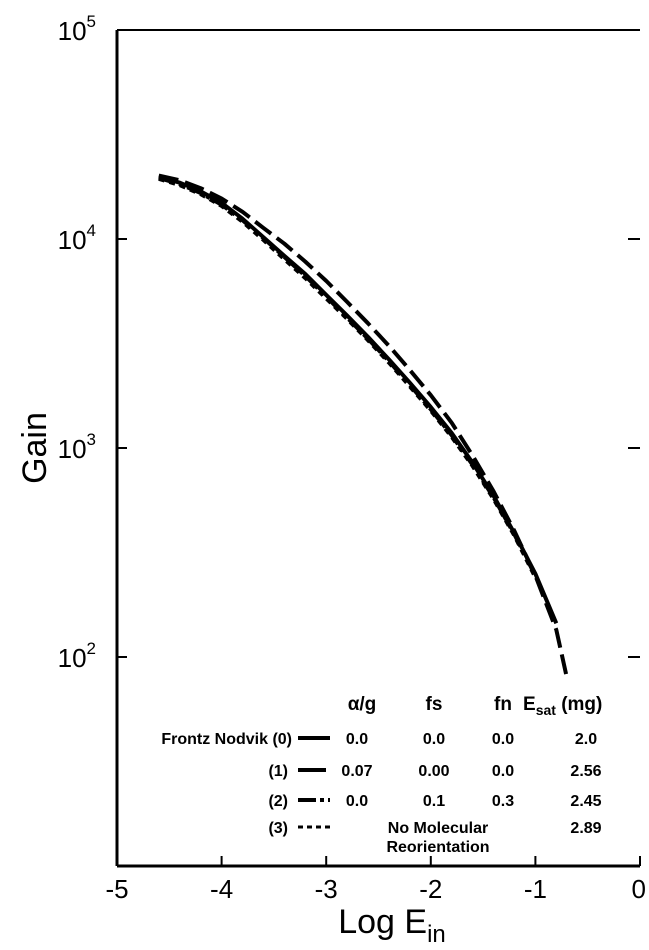 This screenshot has height=950, width=649. What do you see at coordinates (356, 771) in the screenshot?
I see `legend-row-1-alpha-g: 0.07` at bounding box center [356, 771].